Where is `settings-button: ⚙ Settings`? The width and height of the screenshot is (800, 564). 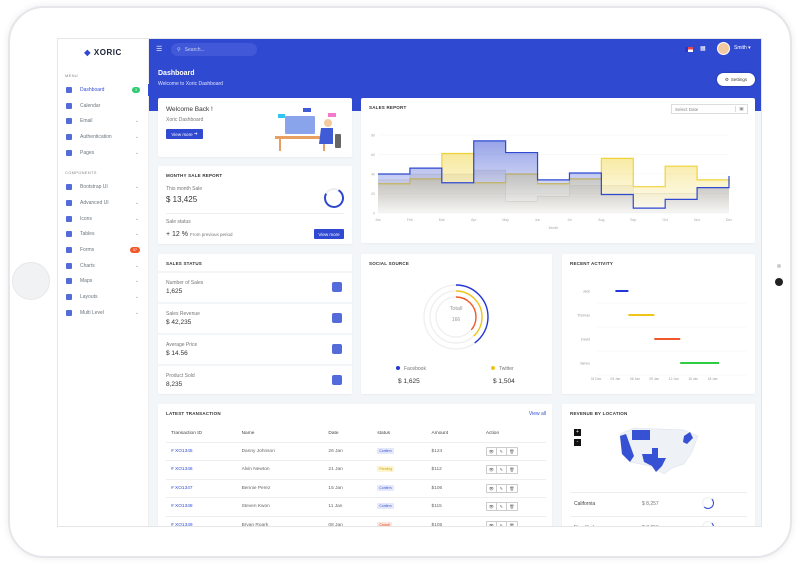
settings-button: ⚙ Settings is located at coordinates (736, 79).